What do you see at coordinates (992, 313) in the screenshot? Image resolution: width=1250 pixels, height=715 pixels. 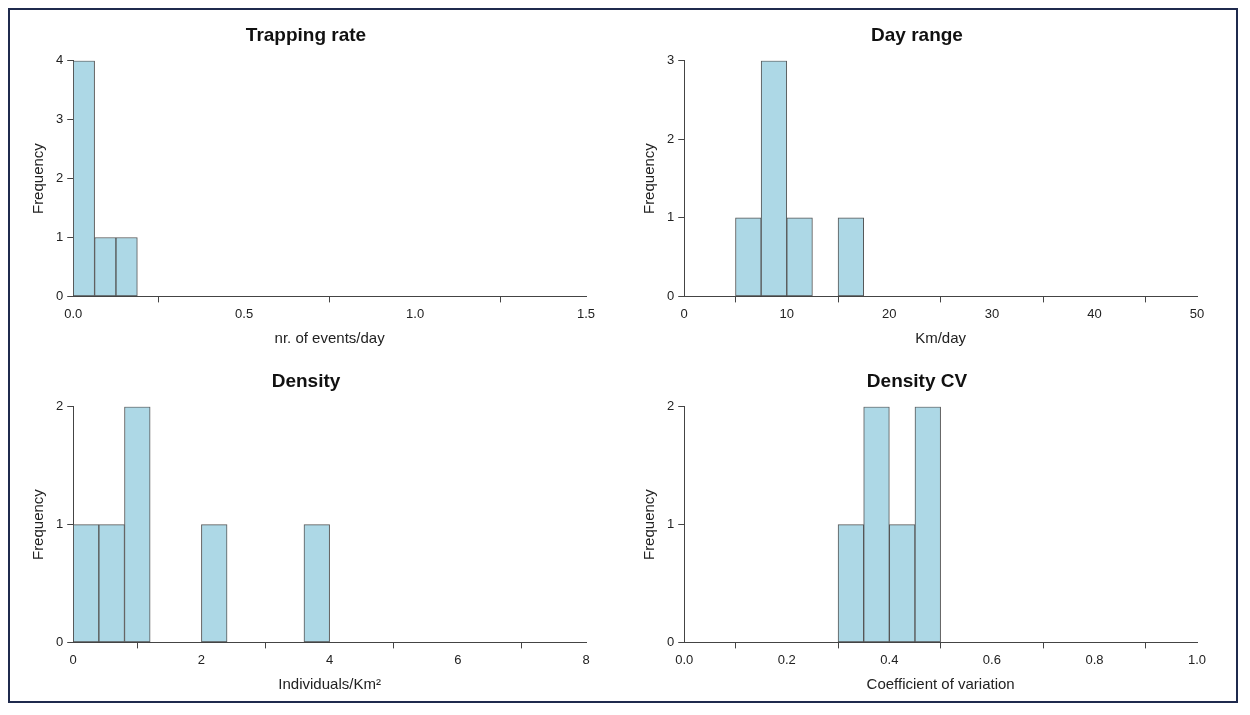 I see `x-tick-label: 30` at bounding box center [992, 313].